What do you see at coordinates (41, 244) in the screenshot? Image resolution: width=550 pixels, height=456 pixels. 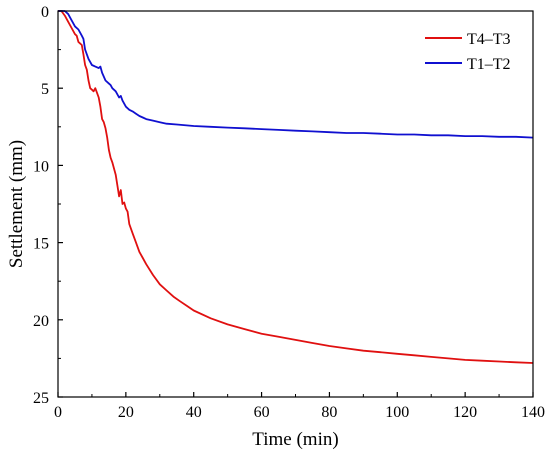 I see `y-tick-label: 15` at bounding box center [41, 244].